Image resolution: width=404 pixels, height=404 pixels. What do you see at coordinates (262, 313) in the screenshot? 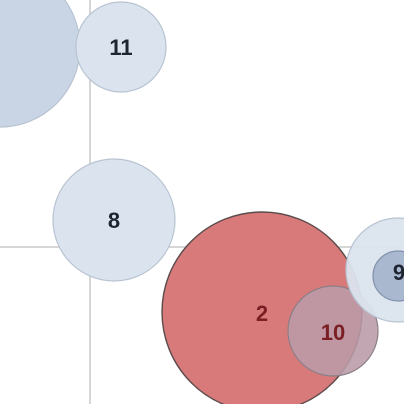
I see `bubble-2-label: 2` at bounding box center [262, 313].